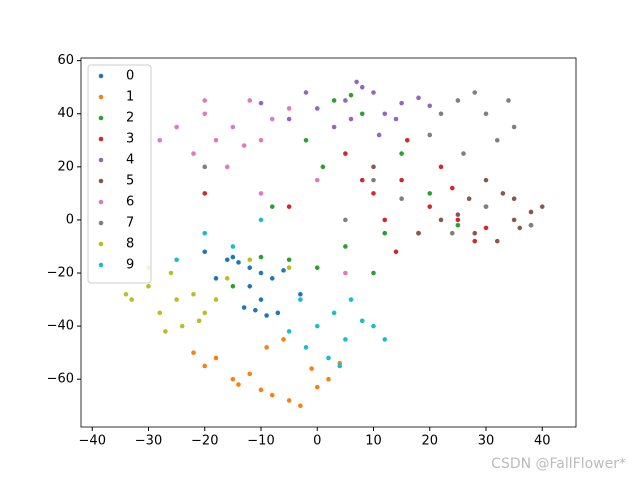 This screenshot has width=640, height=480. What do you see at coordinates (130, 139) in the screenshot?
I see `legend-label: 3` at bounding box center [130, 139].